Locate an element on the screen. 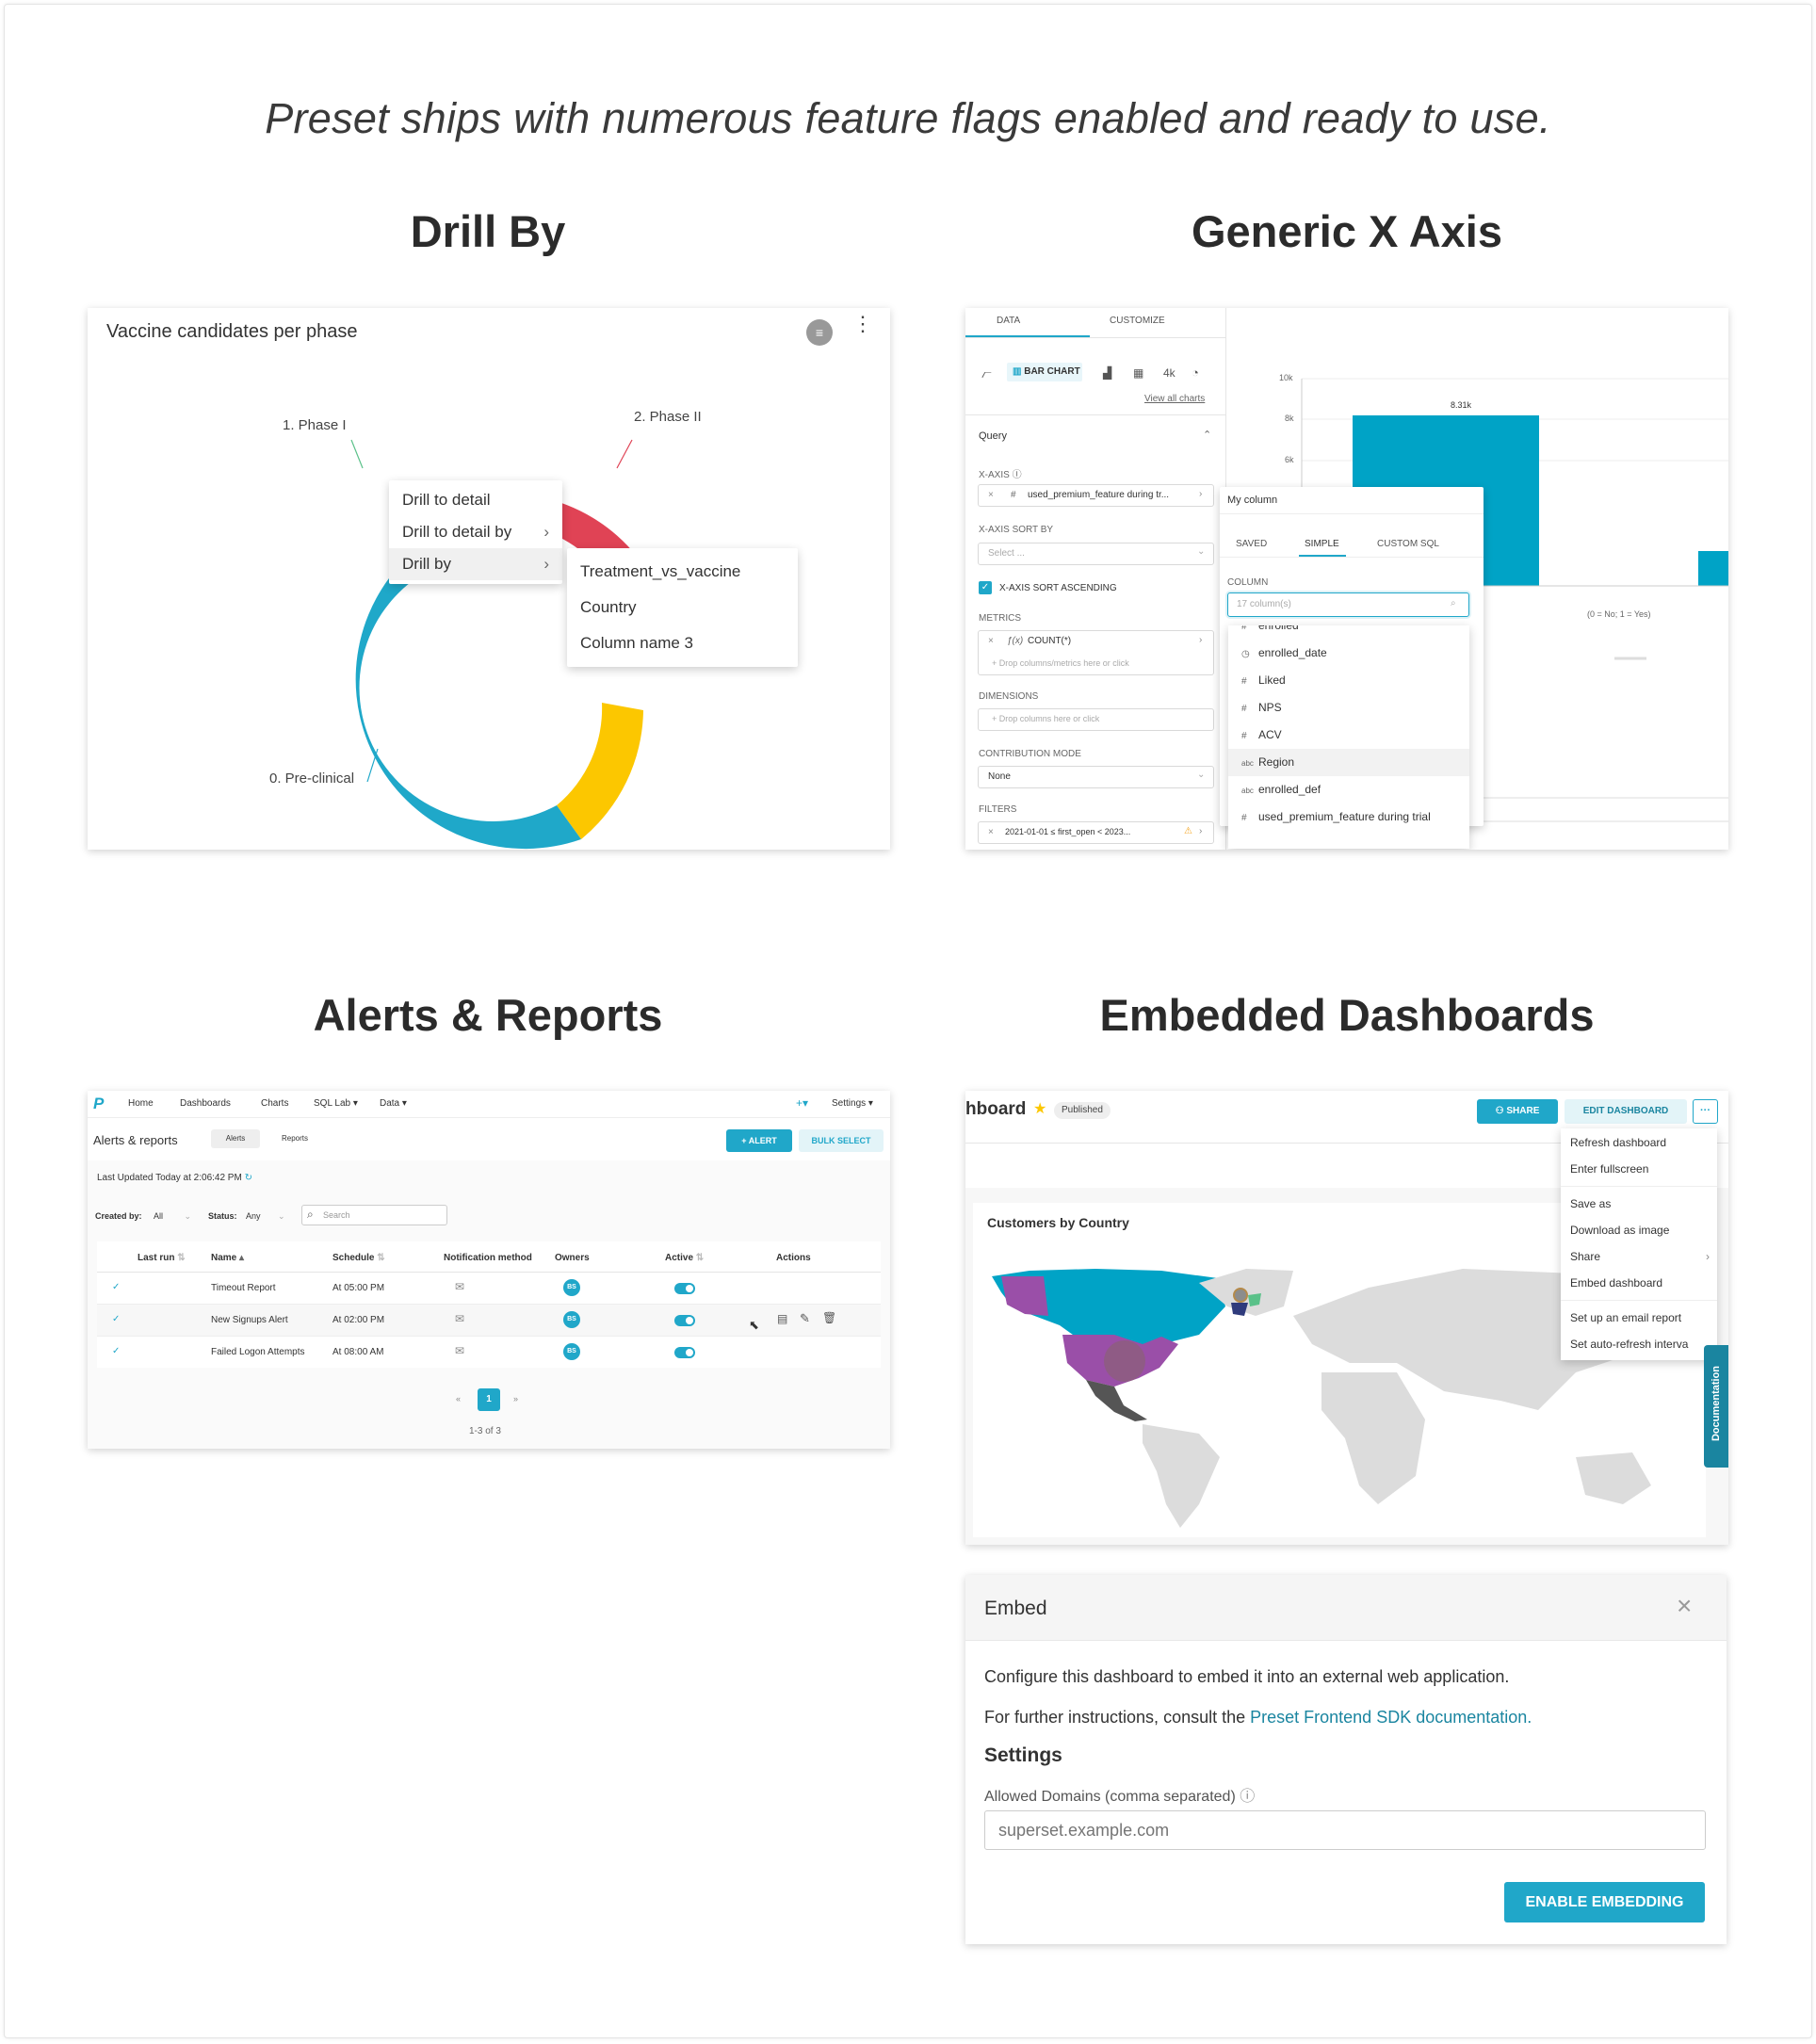 The height and width of the screenshot is (2044, 1816). nav-dashboards: Dashboards is located at coordinates (205, 1103).